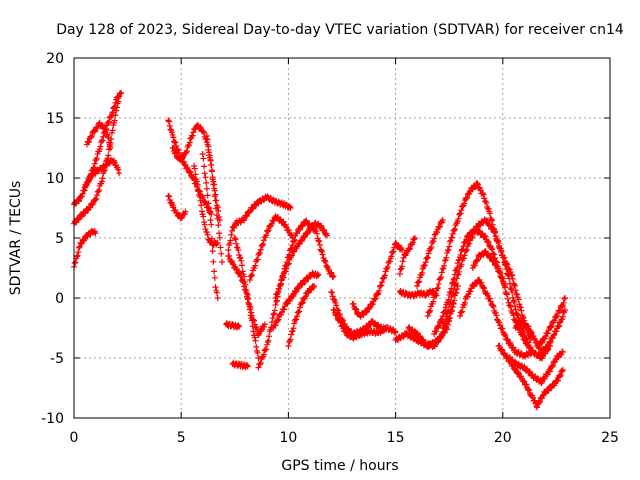 Image resolution: width=640 pixels, height=480 pixels. Describe the element at coordinates (536, 367) in the screenshot. I see `series-arc-aj` at that location.